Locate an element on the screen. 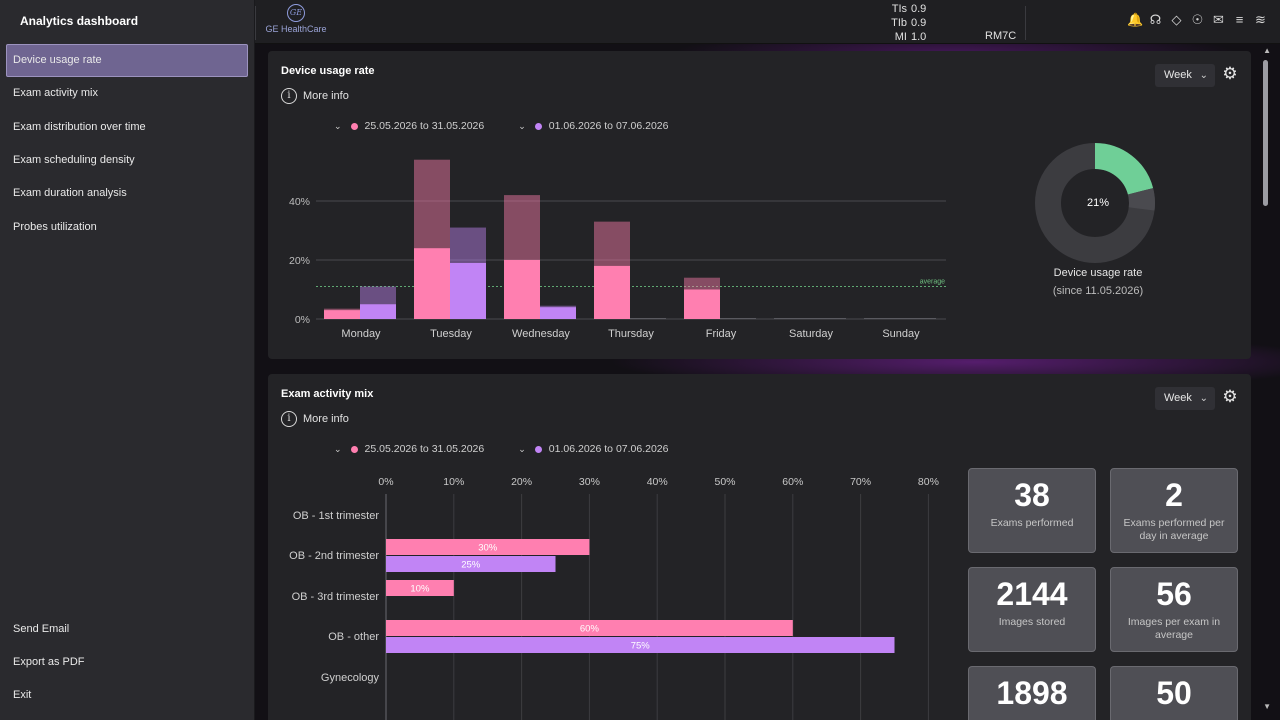  y-tick-label: OB - 1st trimester is located at coordinates (336, 516).